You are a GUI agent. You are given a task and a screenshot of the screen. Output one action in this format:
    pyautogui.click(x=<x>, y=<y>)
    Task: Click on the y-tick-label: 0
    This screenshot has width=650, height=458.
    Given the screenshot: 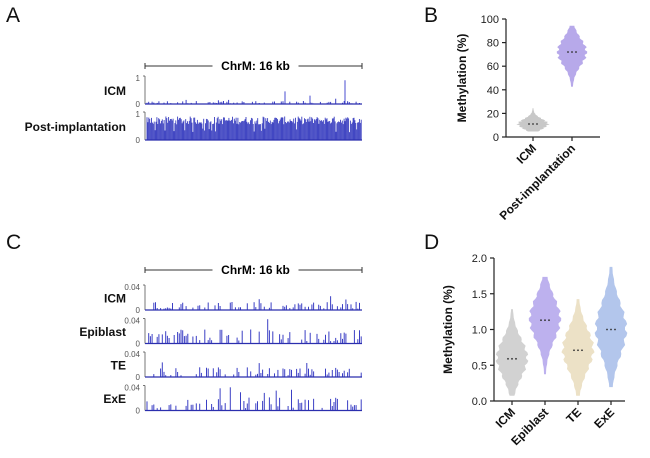 What is the action you would take?
    pyautogui.click(x=496, y=138)
    